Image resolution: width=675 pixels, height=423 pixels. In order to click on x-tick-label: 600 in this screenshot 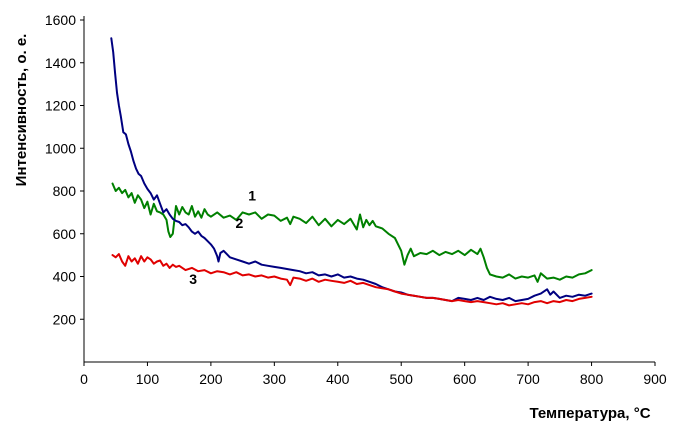, I will do `click(465, 379)`.